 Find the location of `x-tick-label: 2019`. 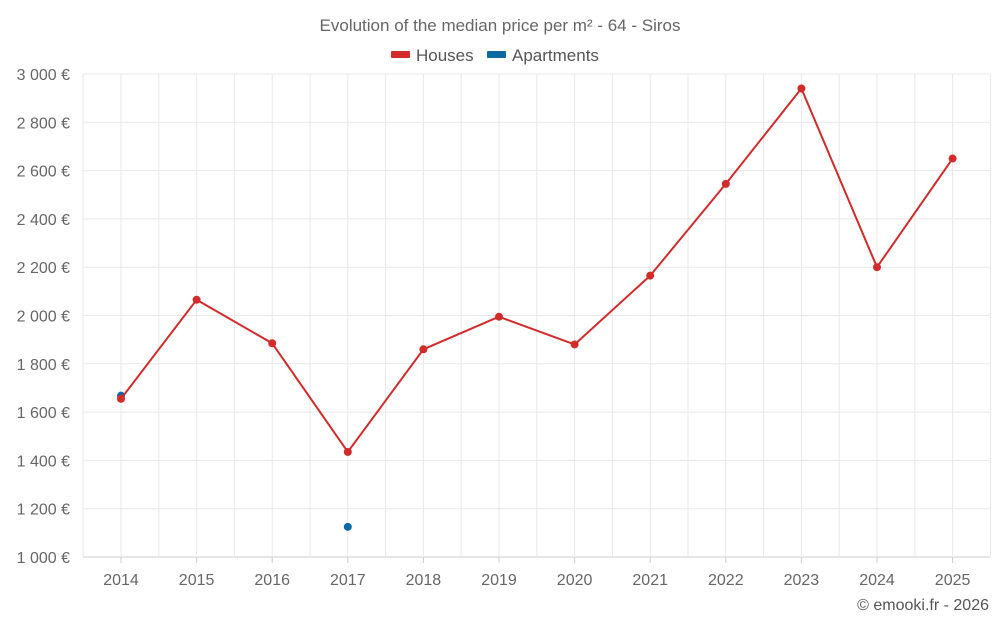

x-tick-label: 2019 is located at coordinates (499, 580).